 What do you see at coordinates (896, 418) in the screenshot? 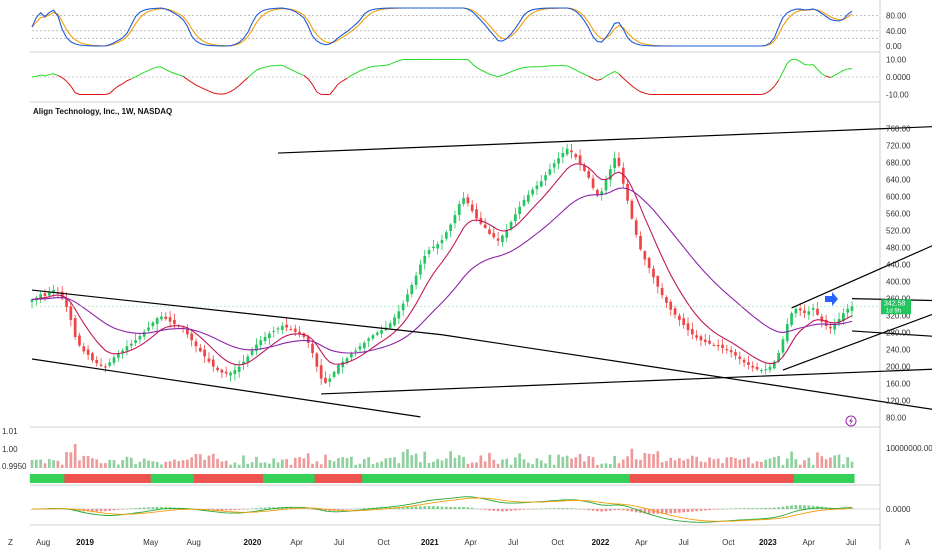
I see `price-tick-label: 80.00` at bounding box center [896, 418].